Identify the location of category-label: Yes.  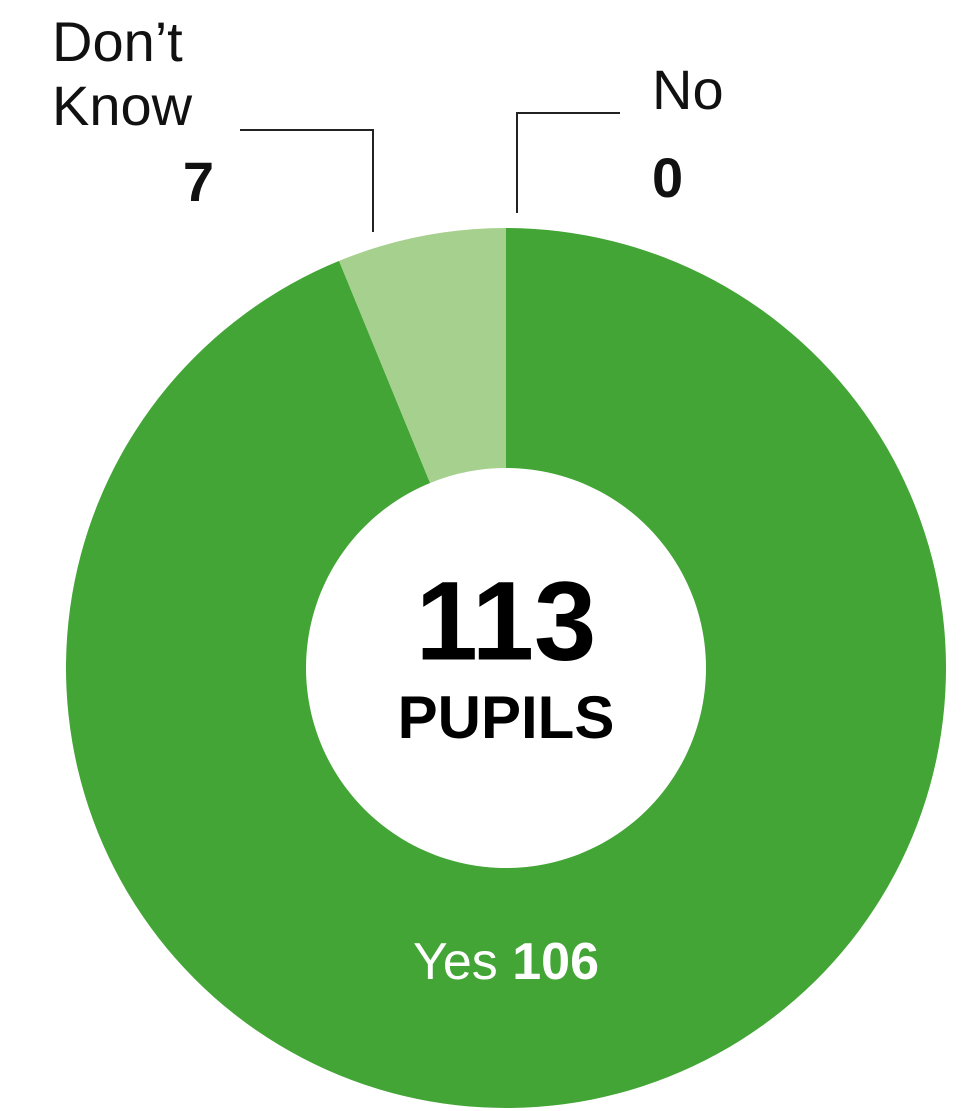
(455, 962).